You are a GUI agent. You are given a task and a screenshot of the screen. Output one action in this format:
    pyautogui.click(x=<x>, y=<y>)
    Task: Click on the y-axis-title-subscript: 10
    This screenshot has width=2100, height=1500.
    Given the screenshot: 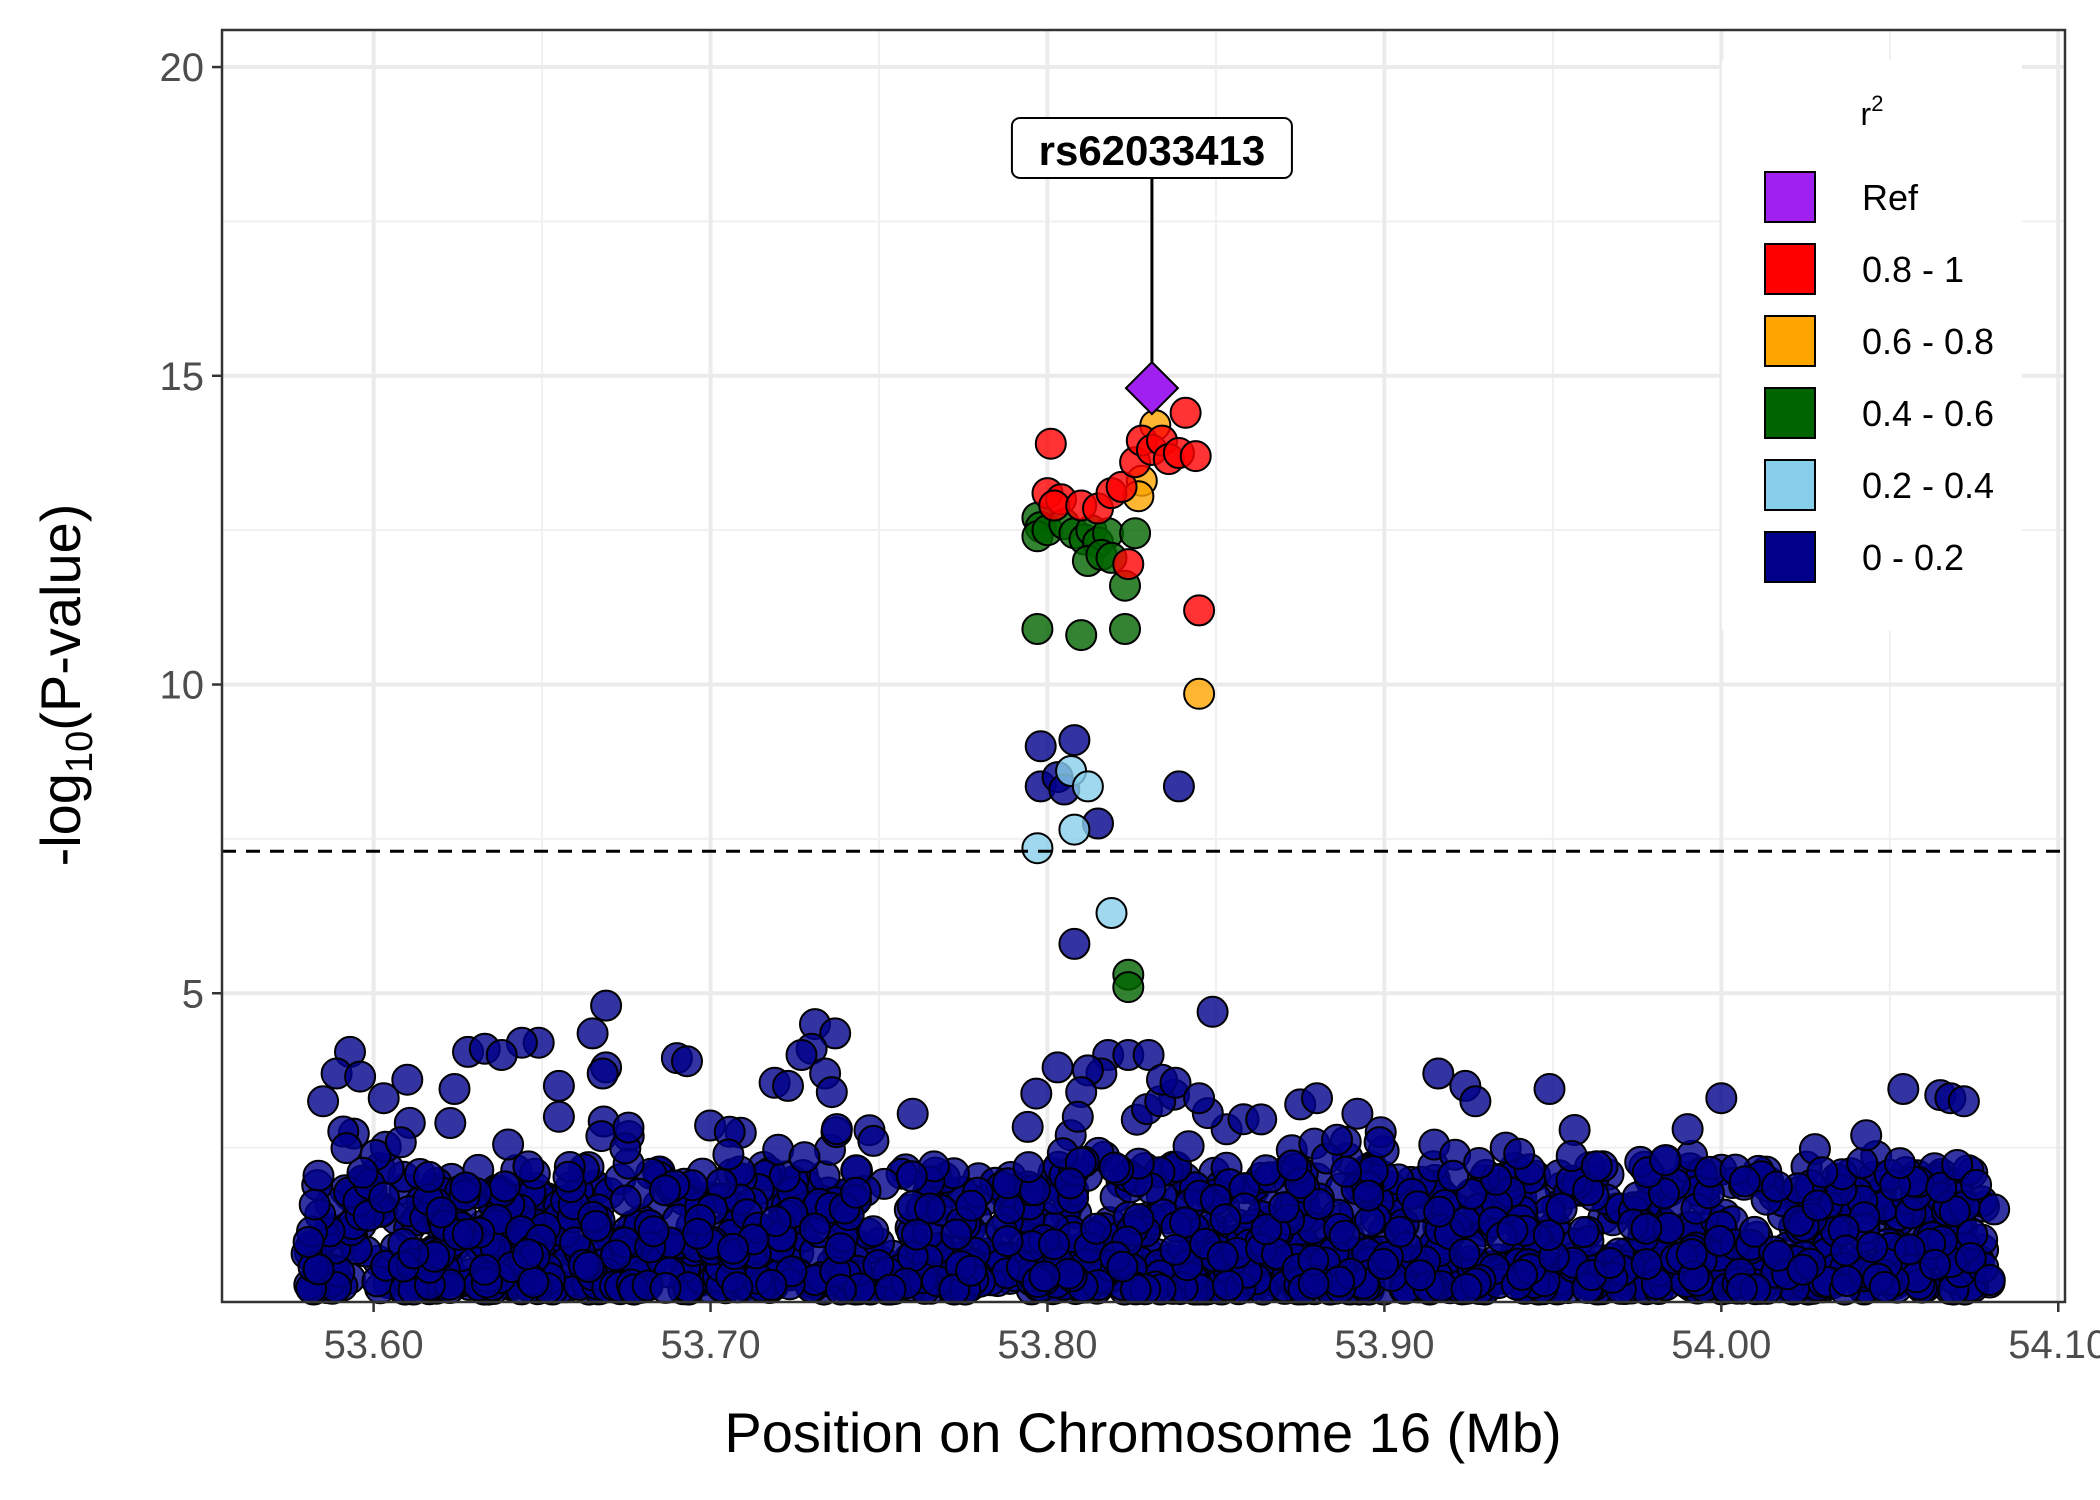 What is the action you would take?
    pyautogui.click(x=80, y=752)
    